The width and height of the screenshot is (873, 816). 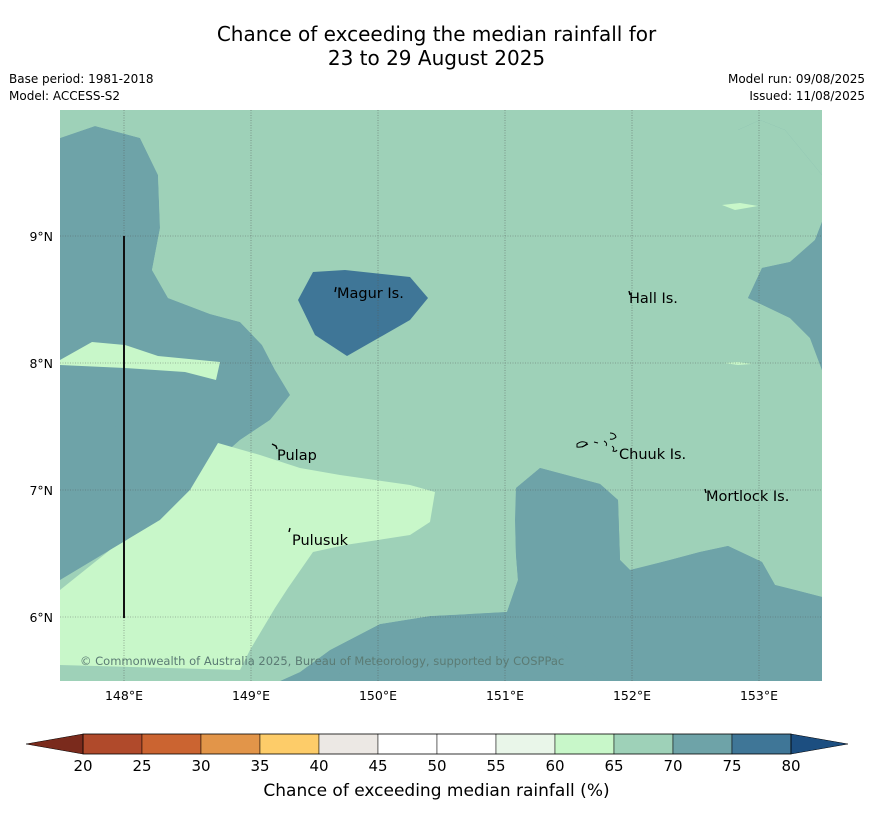 What do you see at coordinates (807, 96) in the screenshot?
I see `issued-date: Issued: 11/08/2025` at bounding box center [807, 96].